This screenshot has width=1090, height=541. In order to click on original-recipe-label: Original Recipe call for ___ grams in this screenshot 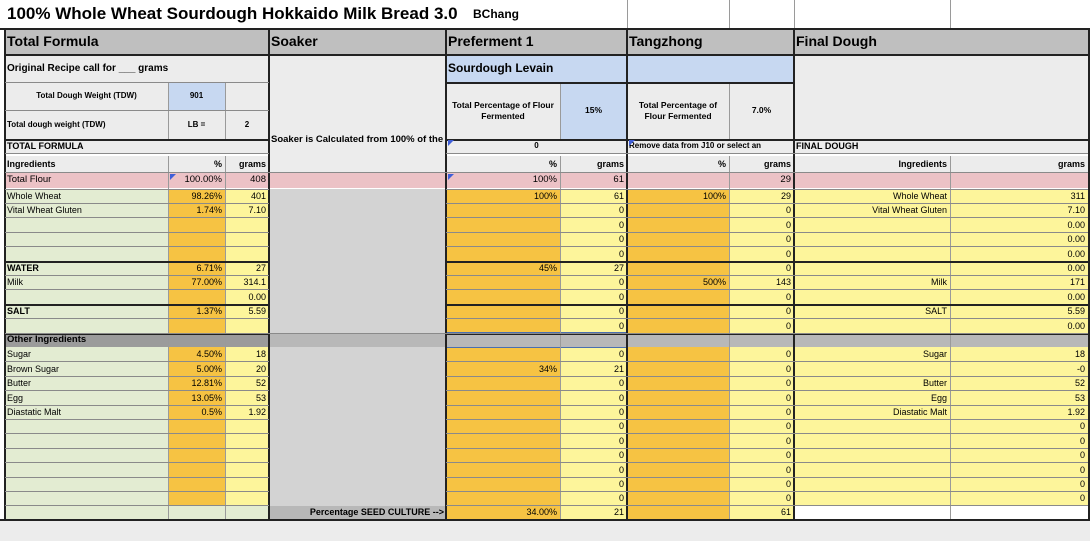, I will do `click(137, 68)`.